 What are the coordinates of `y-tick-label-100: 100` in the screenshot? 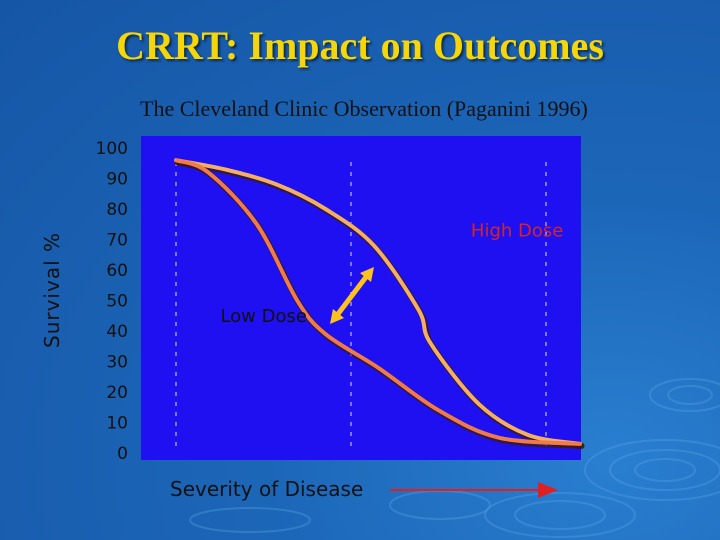 It's located at (112, 149).